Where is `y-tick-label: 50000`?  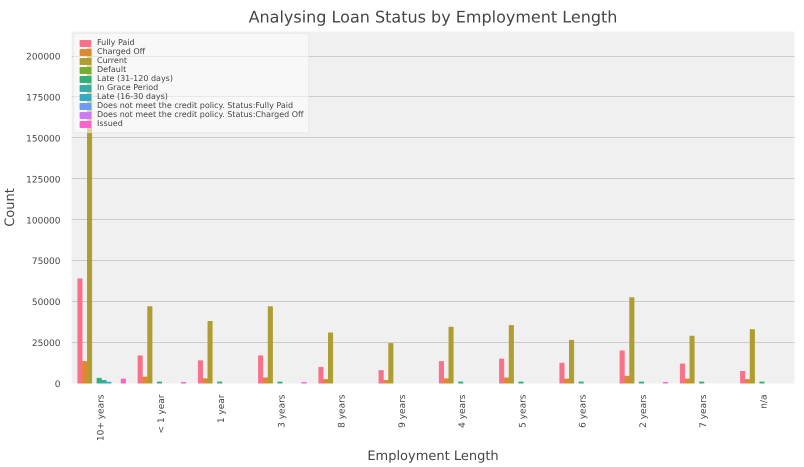
y-tick-label: 50000 is located at coordinates (46, 303).